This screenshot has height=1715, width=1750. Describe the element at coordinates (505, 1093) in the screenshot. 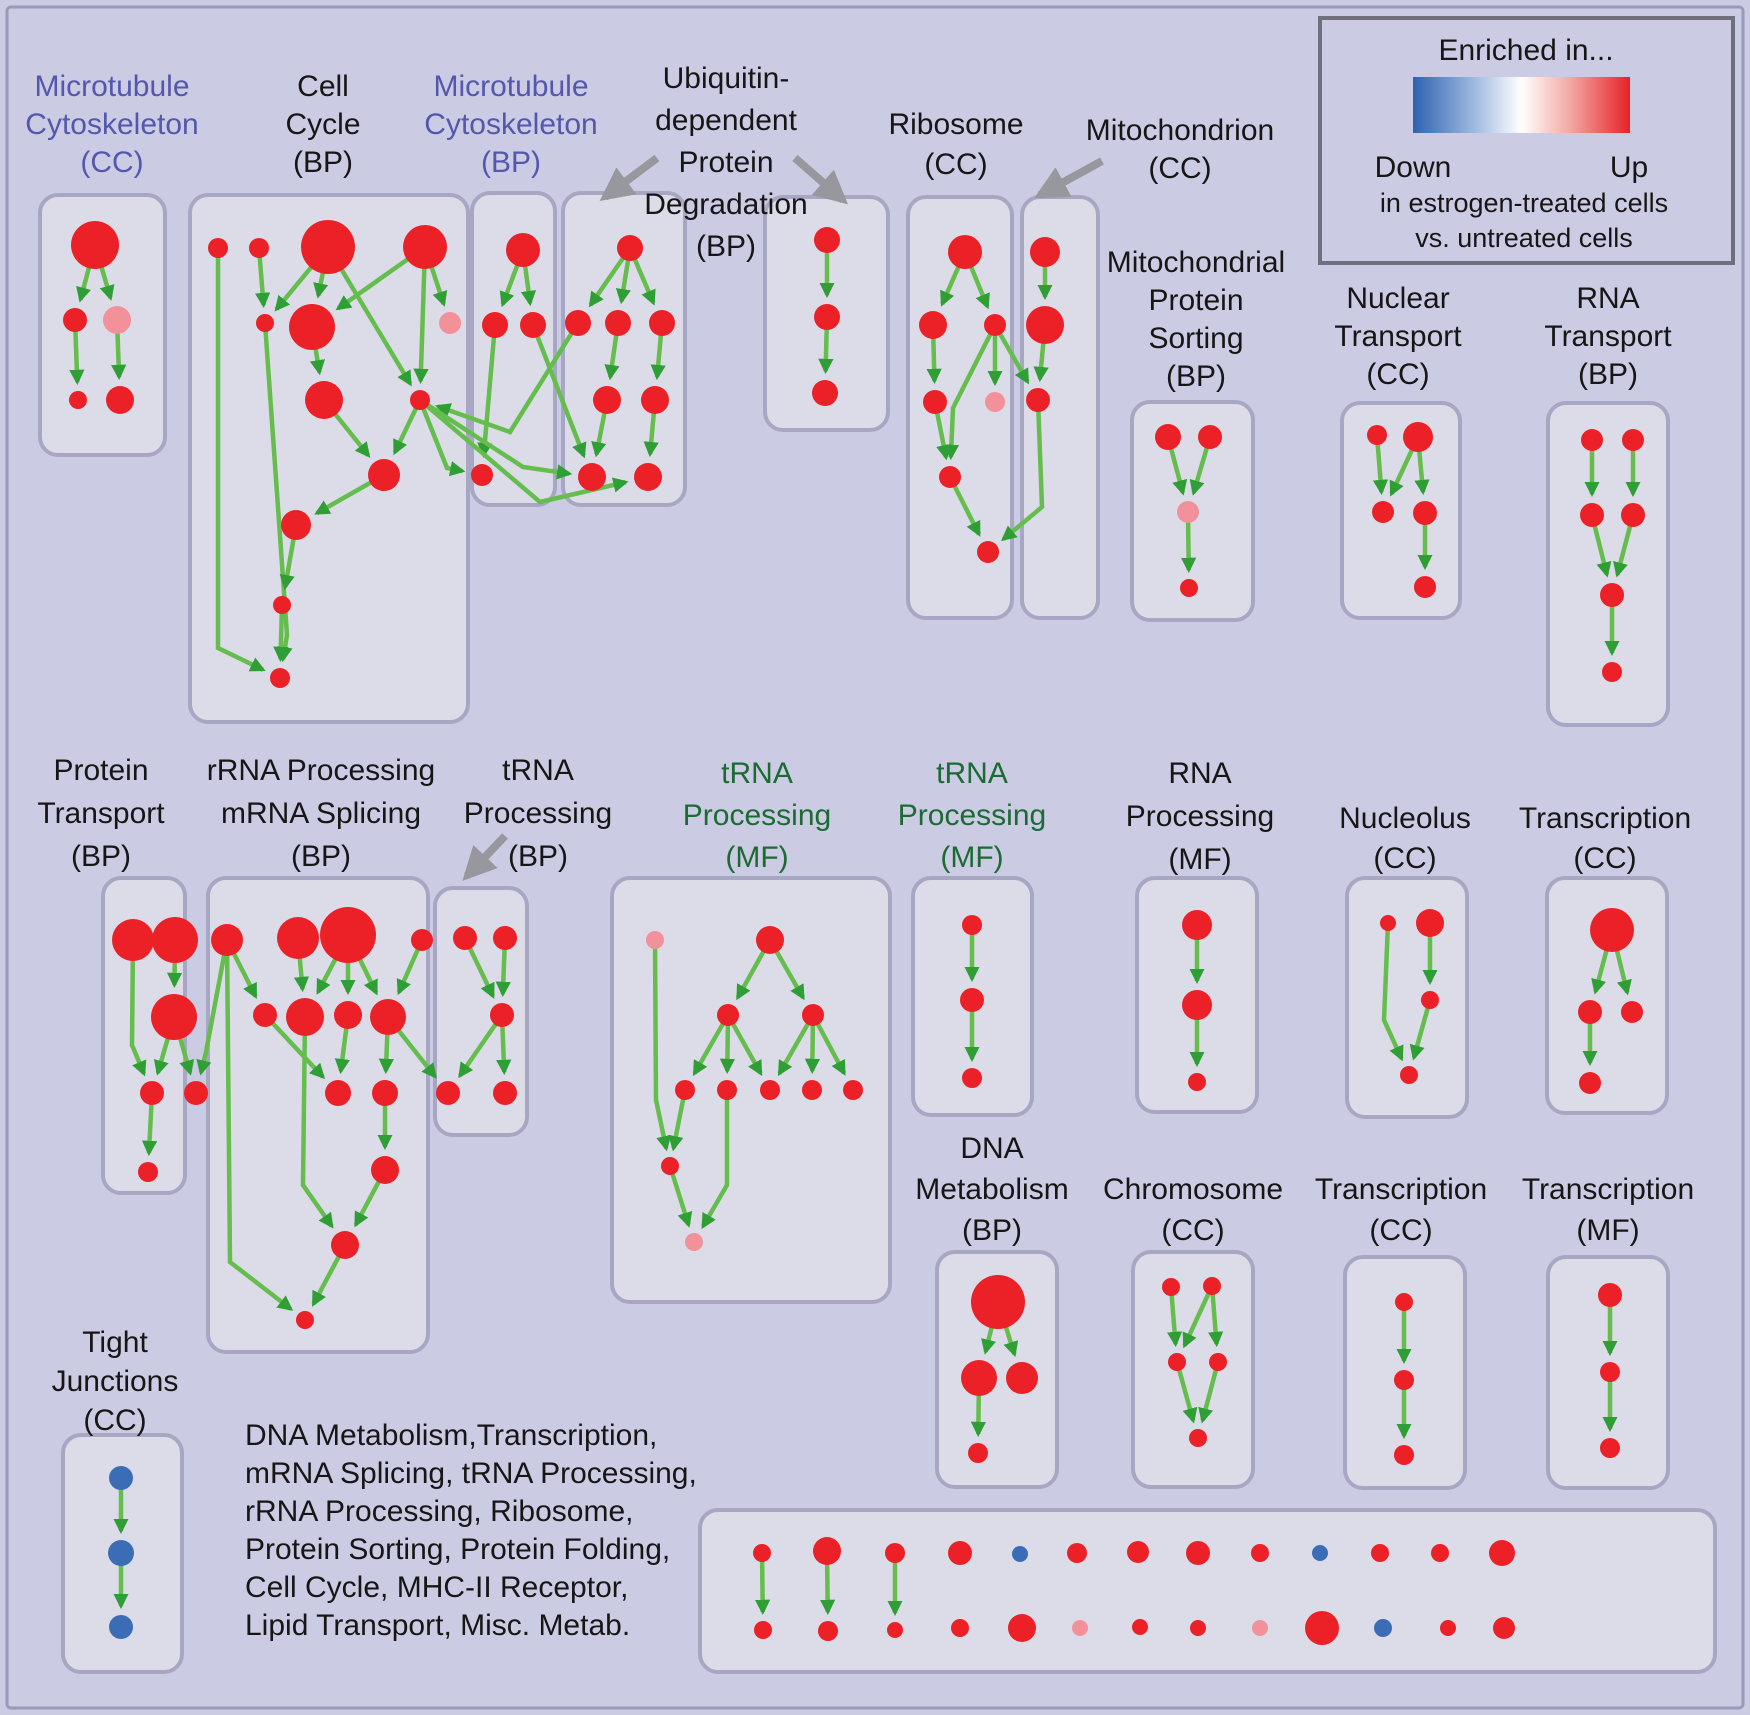

I see `node-m5` at that location.